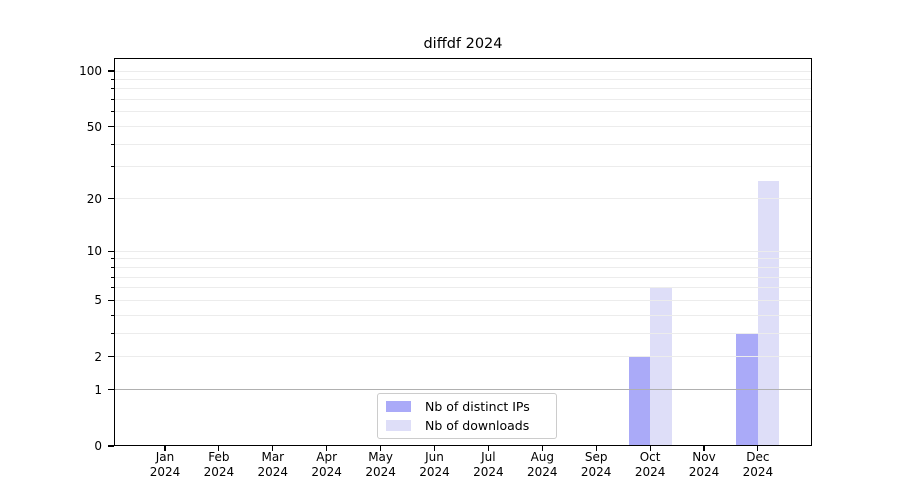 The height and width of the screenshot is (500, 900). What do you see at coordinates (650, 457) in the screenshot?
I see `x-tick-label-month: Oct` at bounding box center [650, 457].